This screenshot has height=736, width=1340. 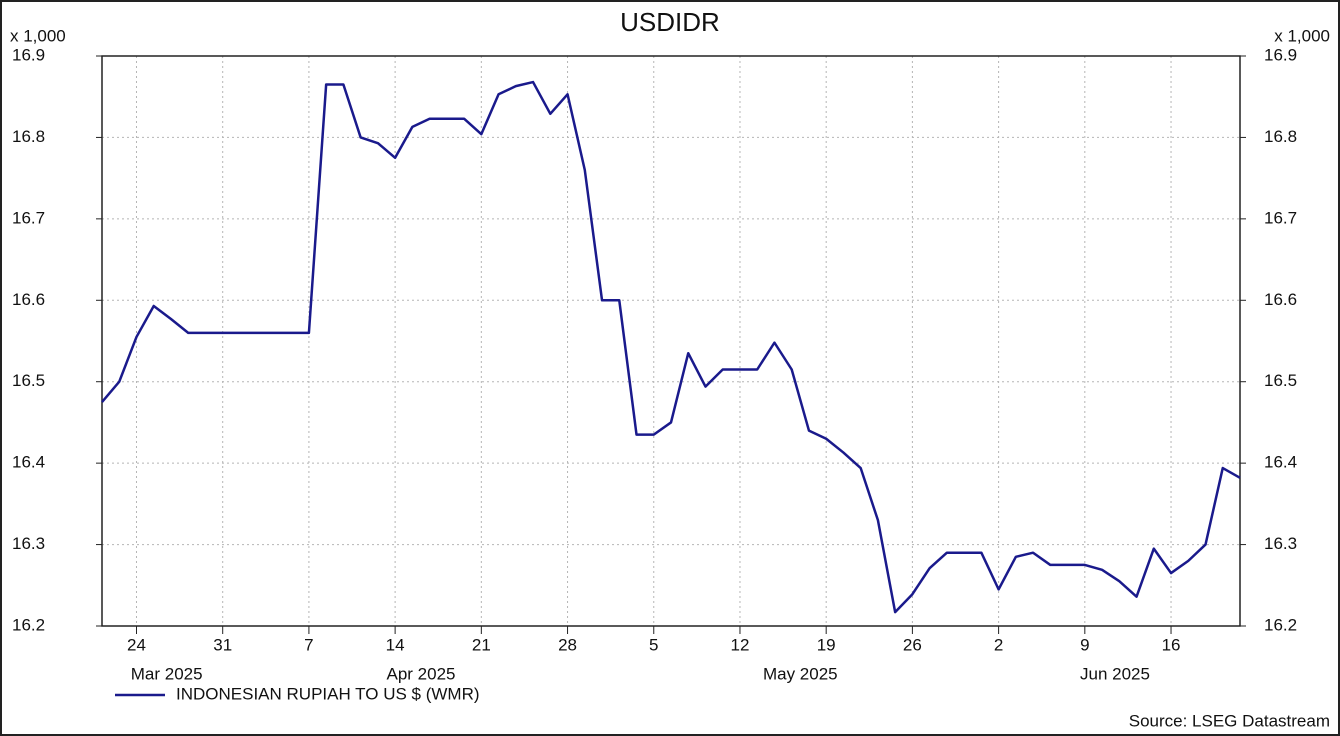 What do you see at coordinates (38, 35) in the screenshot?
I see `y-axis-label: x 1,000` at bounding box center [38, 35].